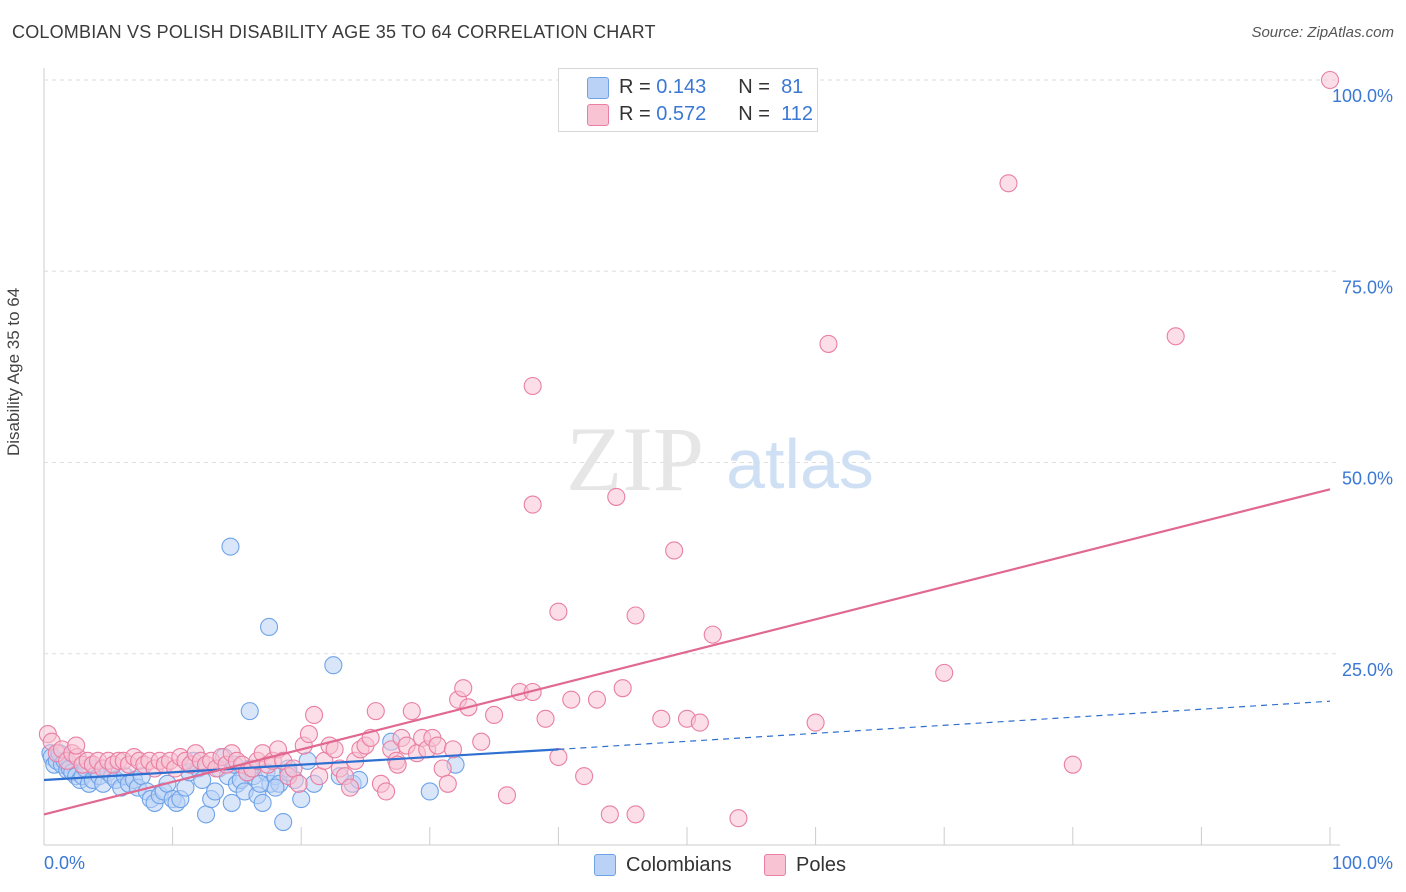 This screenshot has width=1406, height=892. I want to click on trend-line-colombians, so click(301, 765).